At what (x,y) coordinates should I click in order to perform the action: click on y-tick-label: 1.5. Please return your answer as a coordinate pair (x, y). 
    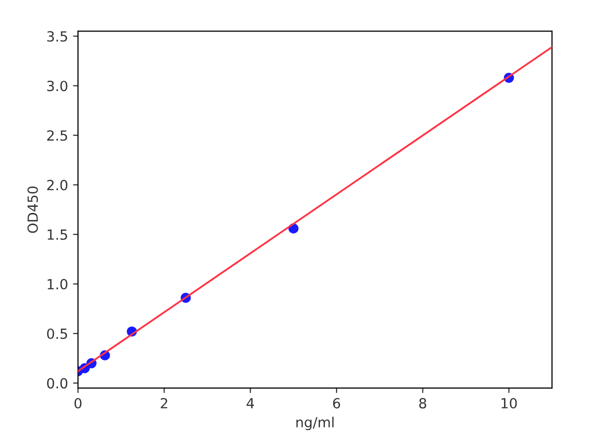
    Looking at the image, I should click on (58, 235).